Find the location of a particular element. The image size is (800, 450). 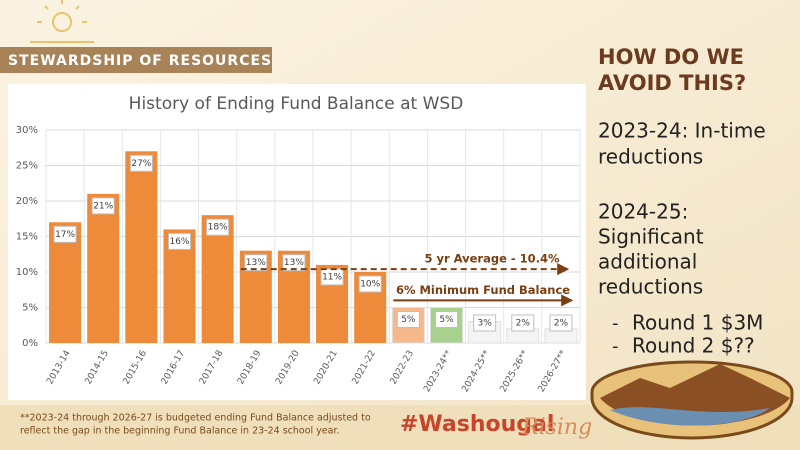

sun-logo is located at coordinates (62, 21).